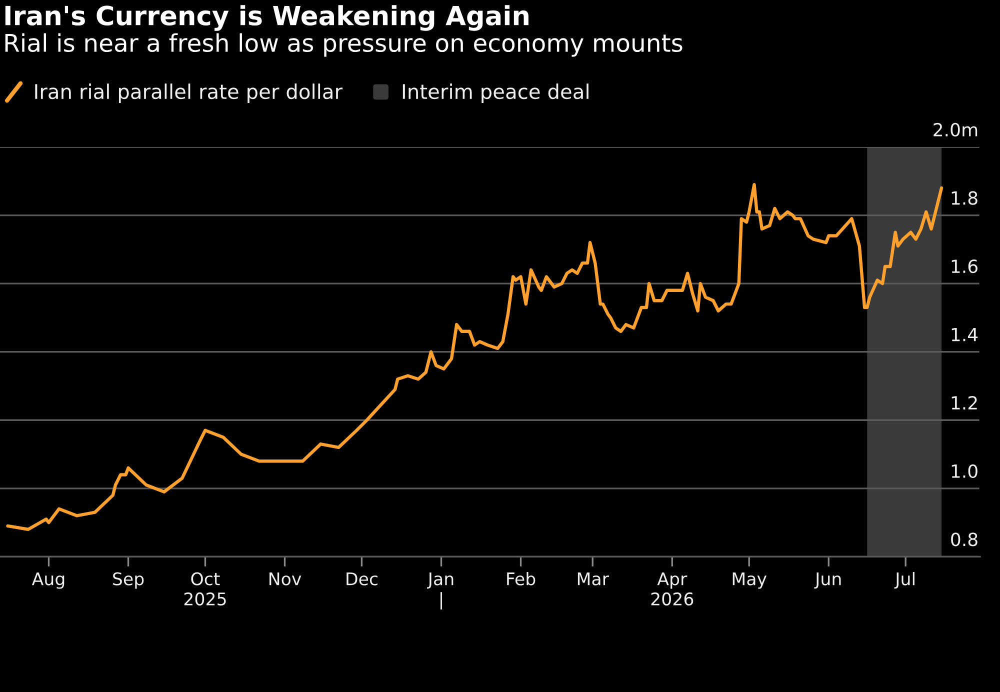  Describe the element at coordinates (440, 591) in the screenshot. I see `x-tick-label: Jan |` at that location.